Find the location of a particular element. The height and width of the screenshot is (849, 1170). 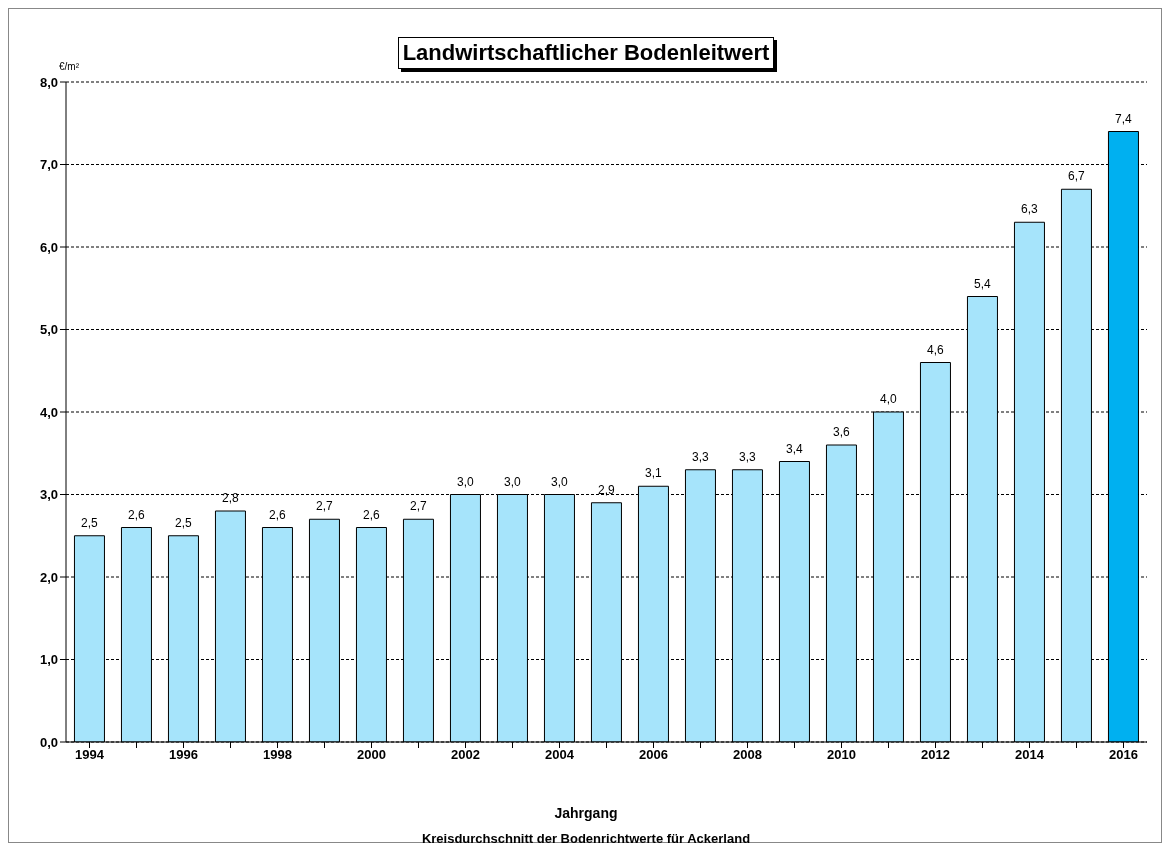

text: Kreisdurchschnitt der Bodenrichtwerte für Ackerland is located at coordinates (586, 838).